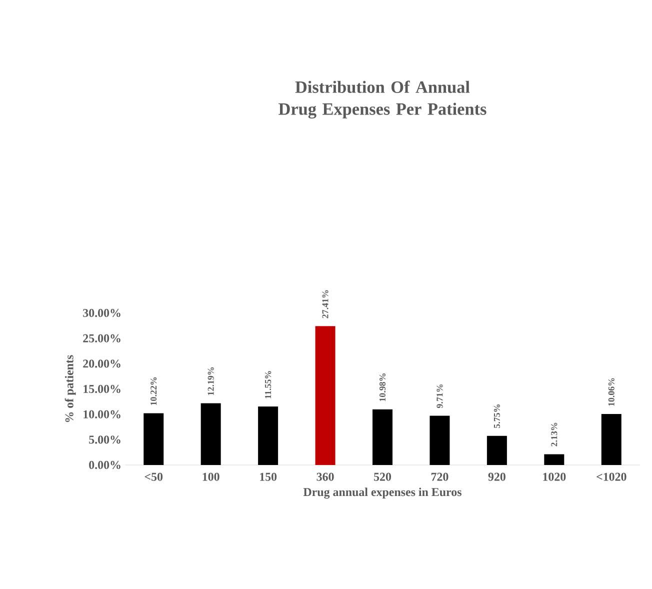 The height and width of the screenshot is (589, 652). Describe the element at coordinates (153, 391) in the screenshot. I see `data-label: 10.22%` at that location.